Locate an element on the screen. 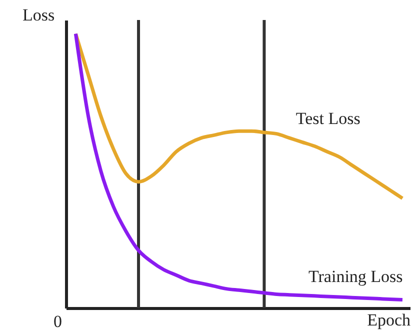  series-label: Training Loss is located at coordinates (355, 276).